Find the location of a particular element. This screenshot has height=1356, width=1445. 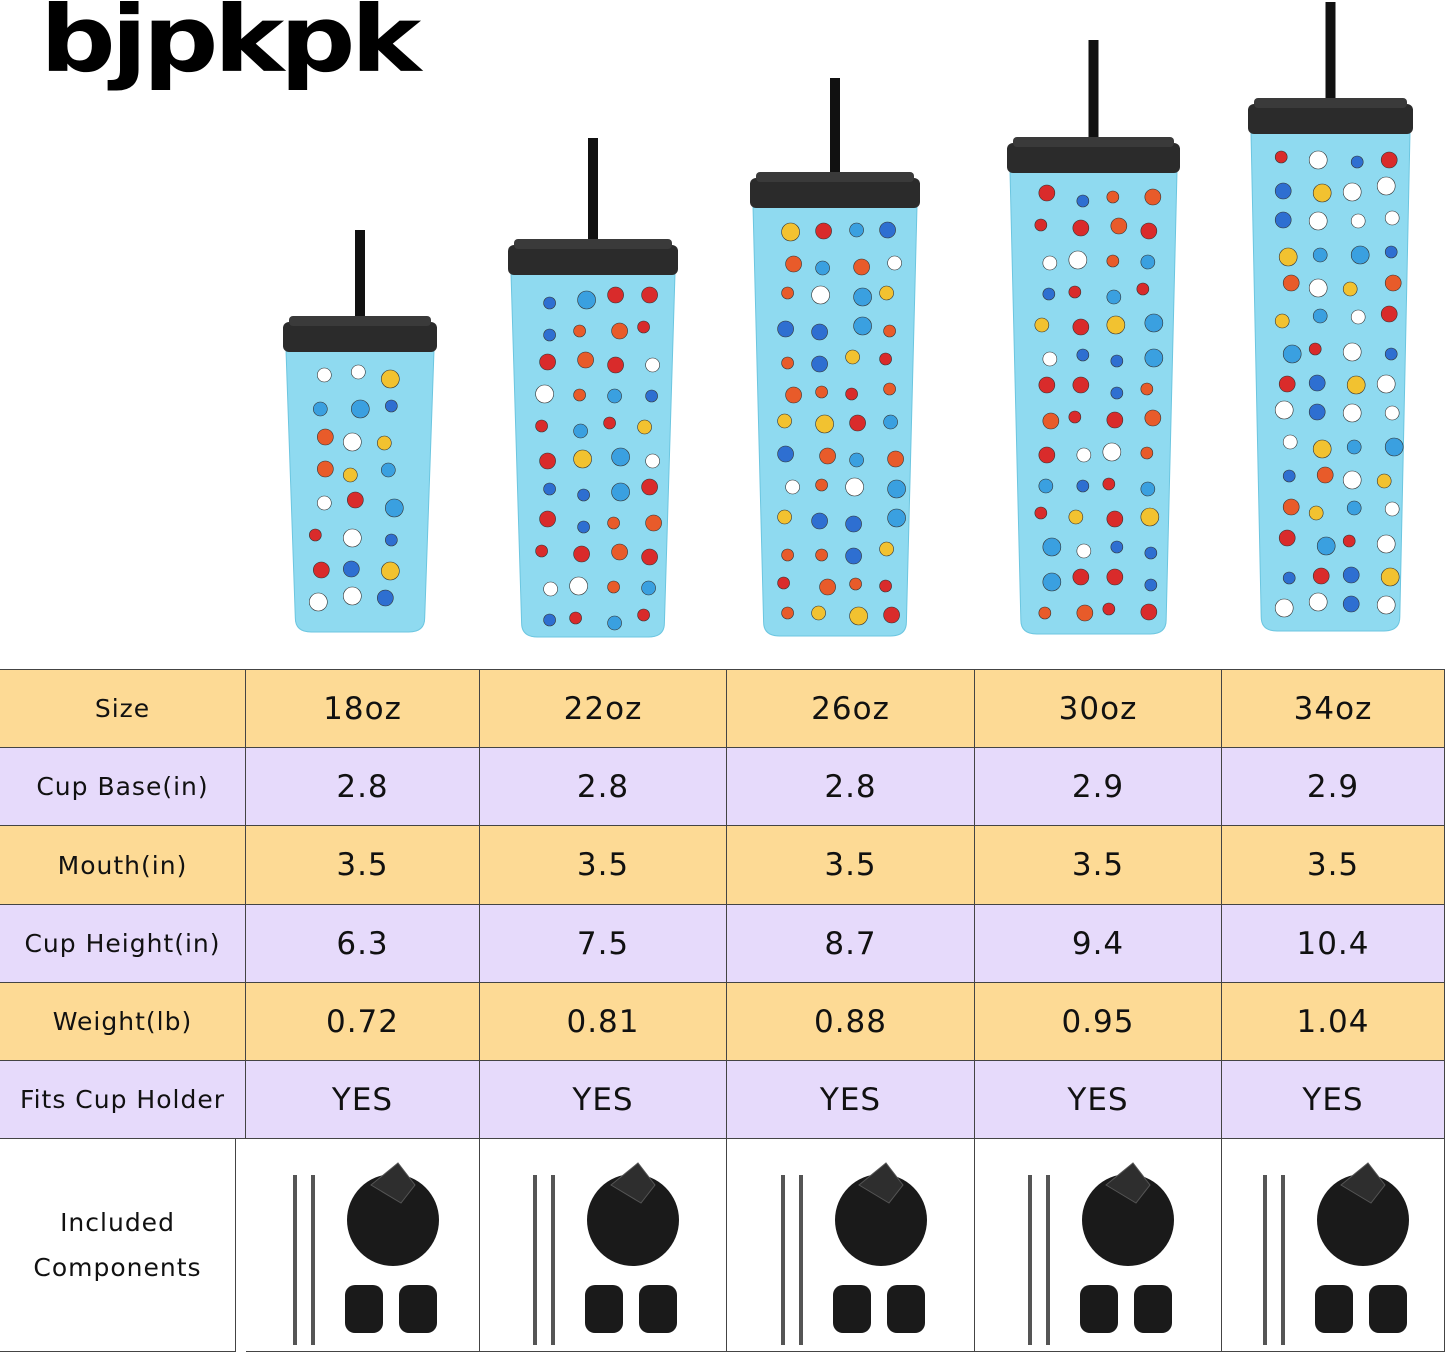

table-cell: 6.3 is located at coordinates (363, 944).